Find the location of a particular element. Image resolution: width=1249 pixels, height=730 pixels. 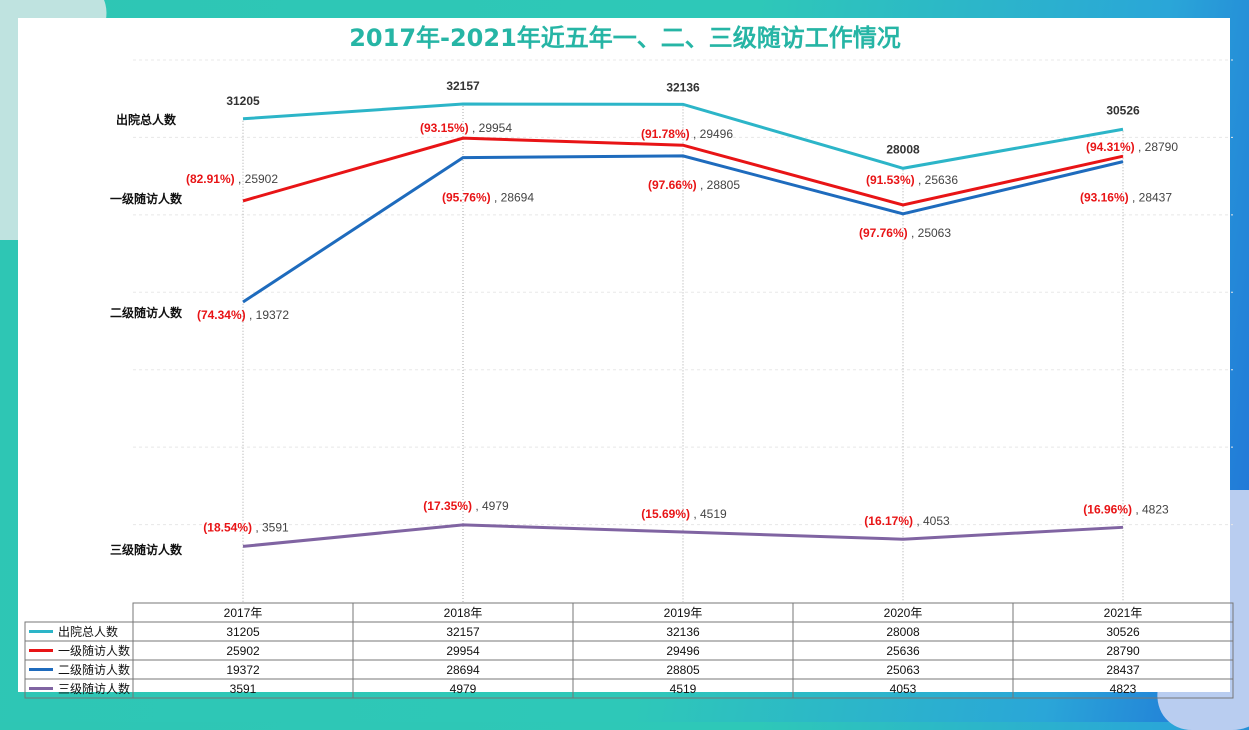

legend-label: 三级随访人数 is located at coordinates (94, 688).